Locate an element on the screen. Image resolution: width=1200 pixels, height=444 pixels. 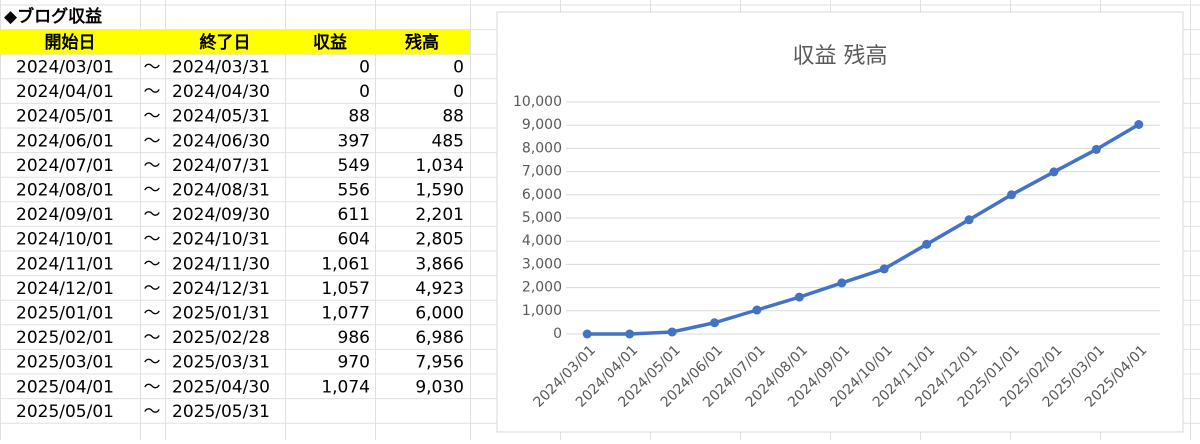
table-cell: 397 is located at coordinates (354, 141).